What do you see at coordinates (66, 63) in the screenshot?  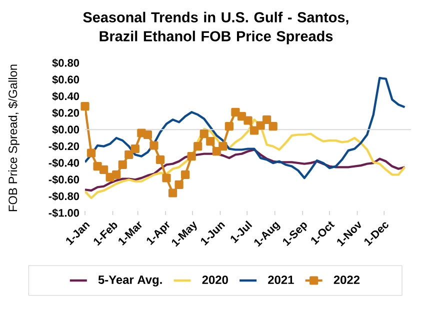 I see `y-tick-label: $0.80` at bounding box center [66, 63].